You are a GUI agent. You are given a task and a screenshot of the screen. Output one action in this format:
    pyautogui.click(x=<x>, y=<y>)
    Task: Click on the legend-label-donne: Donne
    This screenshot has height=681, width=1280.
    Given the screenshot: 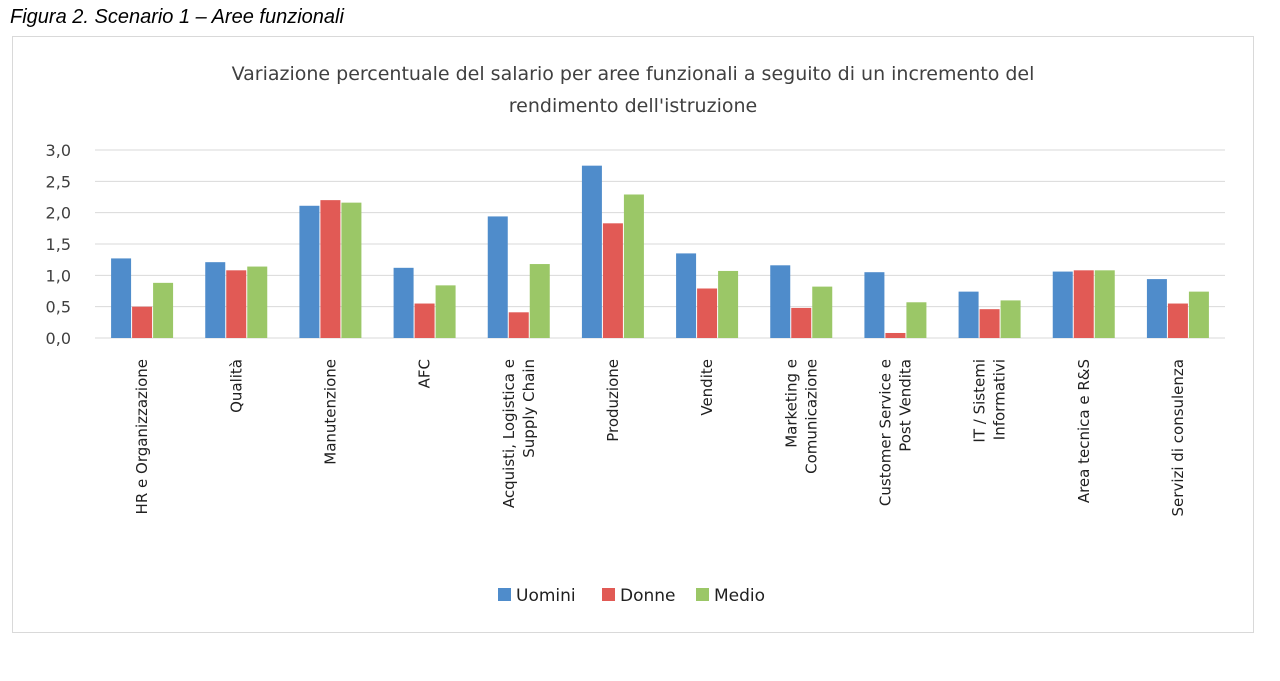 What is the action you would take?
    pyautogui.click(x=648, y=596)
    